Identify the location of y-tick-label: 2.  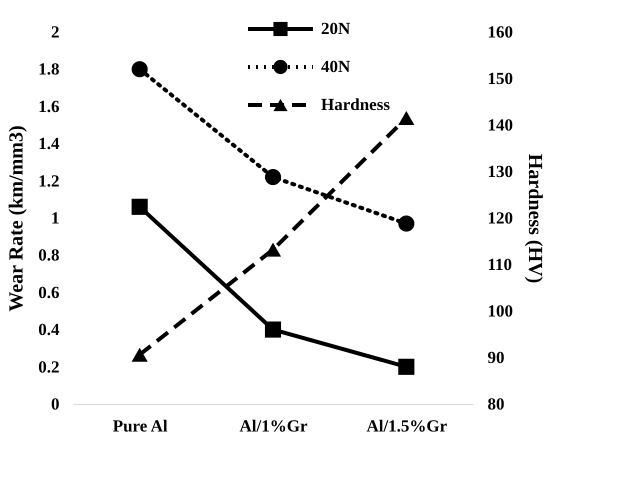
(55, 32).